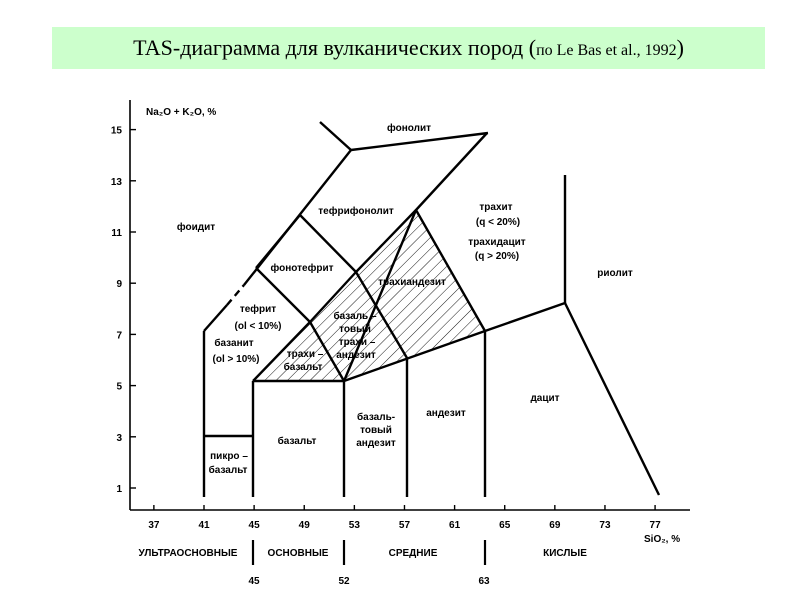 The image size is (800, 600). Describe the element at coordinates (455, 525) in the screenshot. I see `x-tick-label: 61` at that location.